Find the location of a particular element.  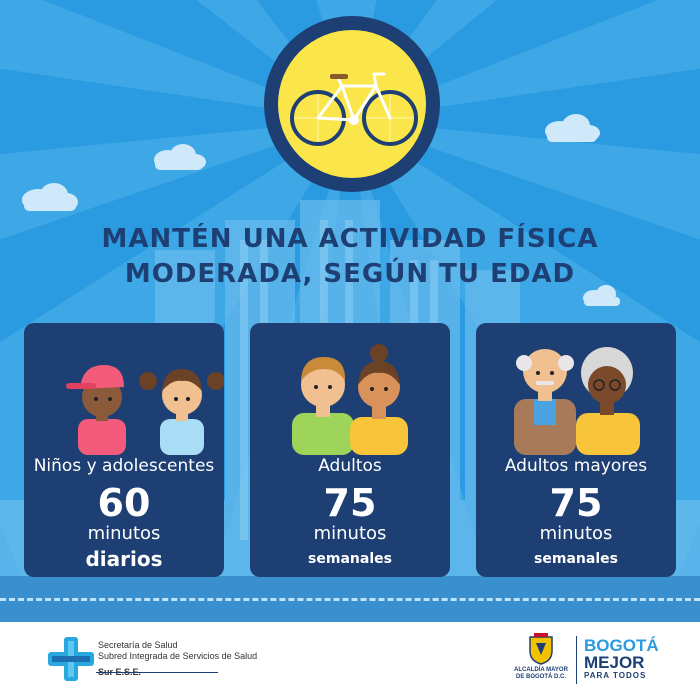

card-seniors: Adultos mayores 75 minutos semanales is located at coordinates (576, 450).